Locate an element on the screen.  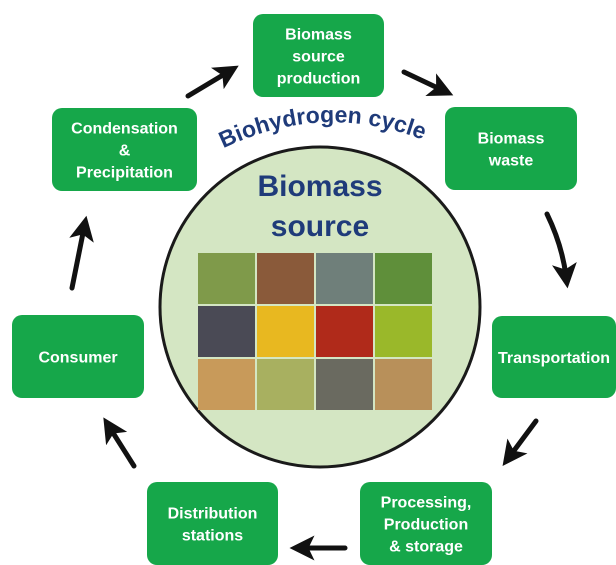
cycle-title: Biohydrogen cycle is located at coordinates (322, 127).